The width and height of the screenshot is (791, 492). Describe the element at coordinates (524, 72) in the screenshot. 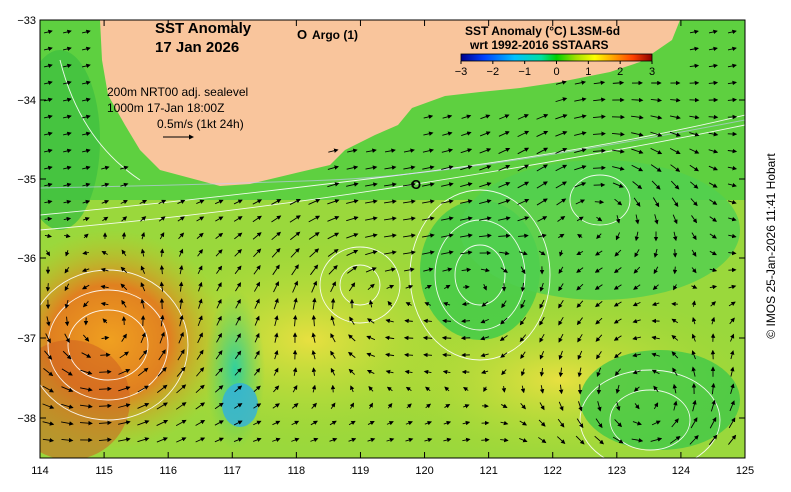

I see `colorbar-tick-label: −1` at that location.